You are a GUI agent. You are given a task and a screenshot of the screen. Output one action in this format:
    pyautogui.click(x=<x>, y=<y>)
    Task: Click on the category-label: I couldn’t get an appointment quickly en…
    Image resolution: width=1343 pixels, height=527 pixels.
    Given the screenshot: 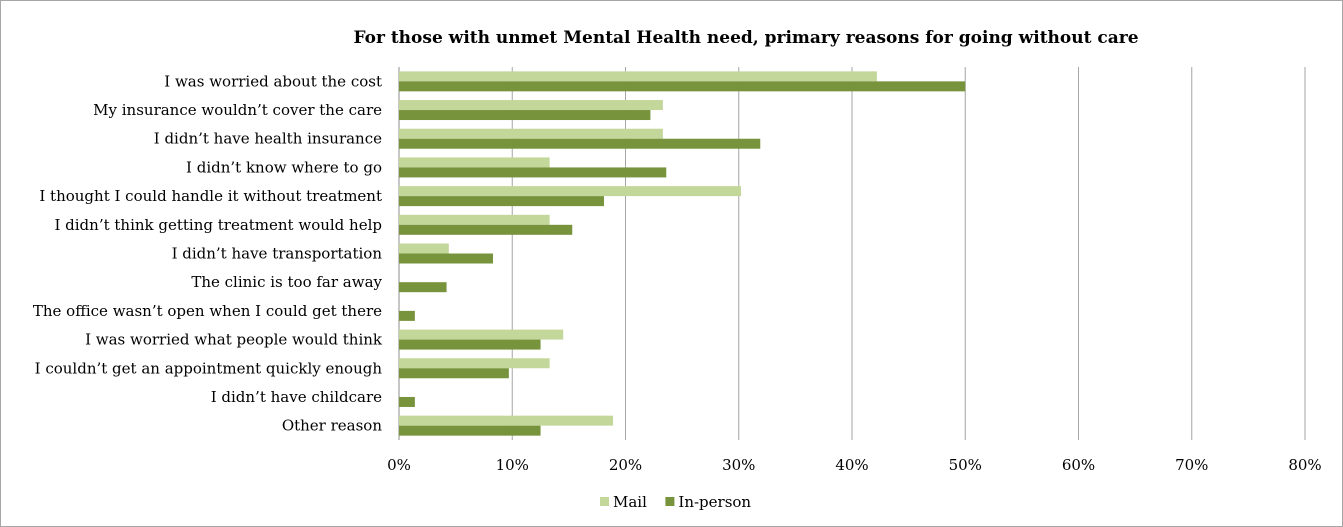 What is the action you would take?
    pyautogui.click(x=209, y=368)
    